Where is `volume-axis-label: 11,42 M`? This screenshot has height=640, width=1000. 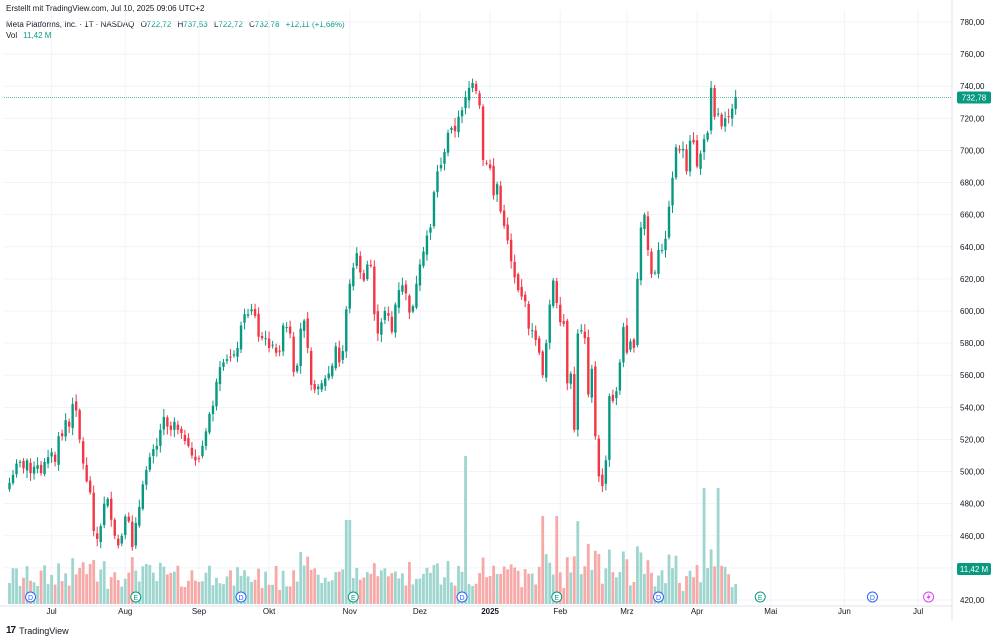
volume-axis-label: 11,42 M is located at coordinates (974, 569).